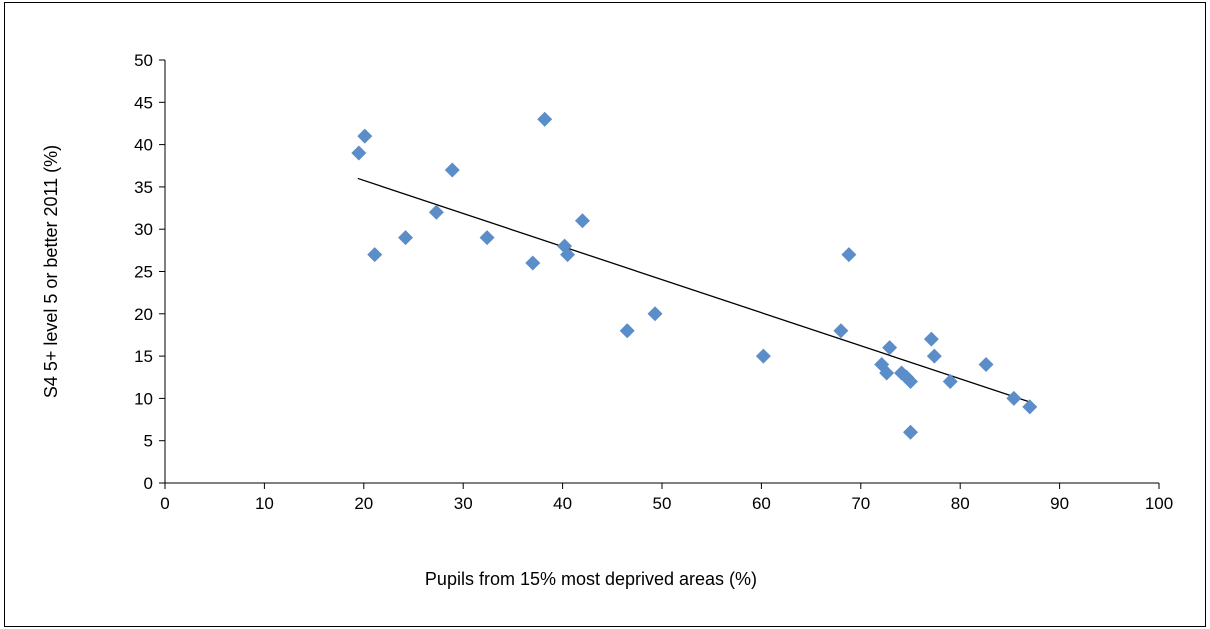 The image size is (1210, 629). I want to click on x-tick-label: 80, so click(960, 503).